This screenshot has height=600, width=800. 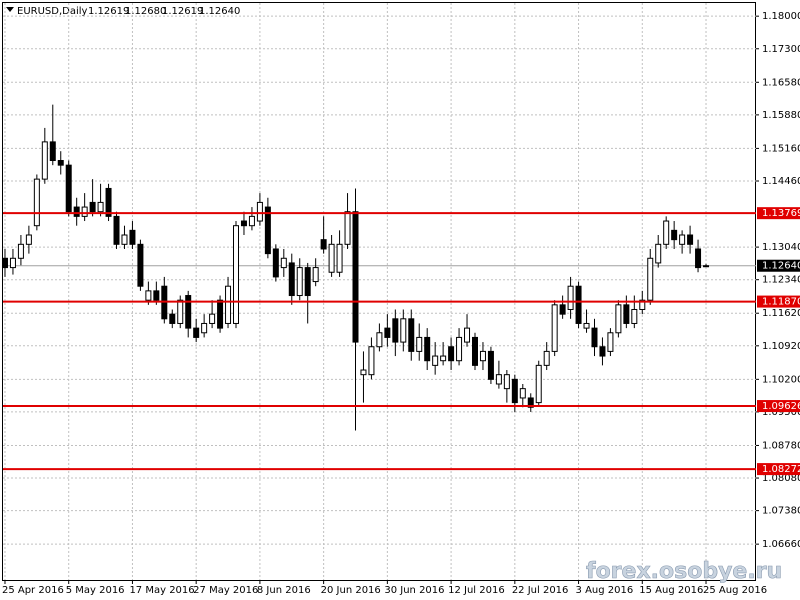 What do you see at coordinates (781, 302) in the screenshot?
I see `level-label: 1.11870` at bounding box center [781, 302].